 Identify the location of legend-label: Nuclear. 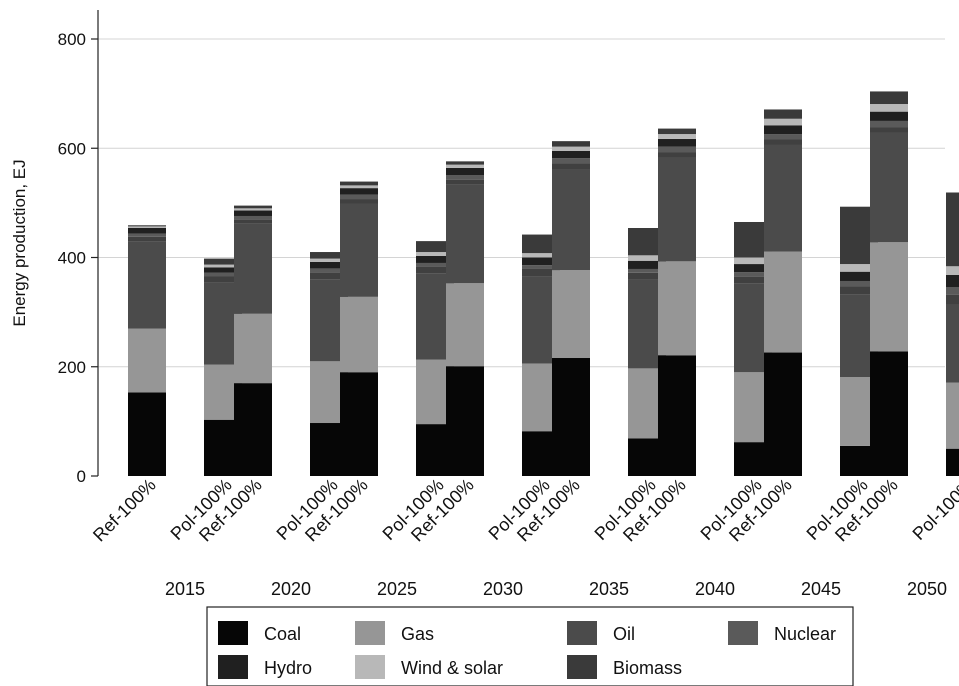
(805, 634).